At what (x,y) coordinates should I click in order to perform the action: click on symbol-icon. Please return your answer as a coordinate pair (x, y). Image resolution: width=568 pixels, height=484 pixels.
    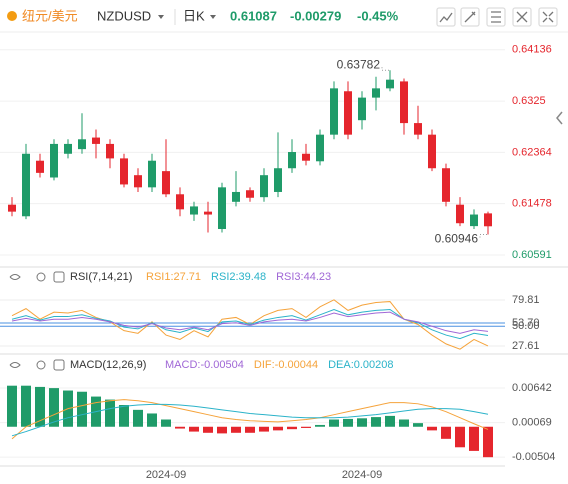
    Looking at the image, I should click on (12, 16).